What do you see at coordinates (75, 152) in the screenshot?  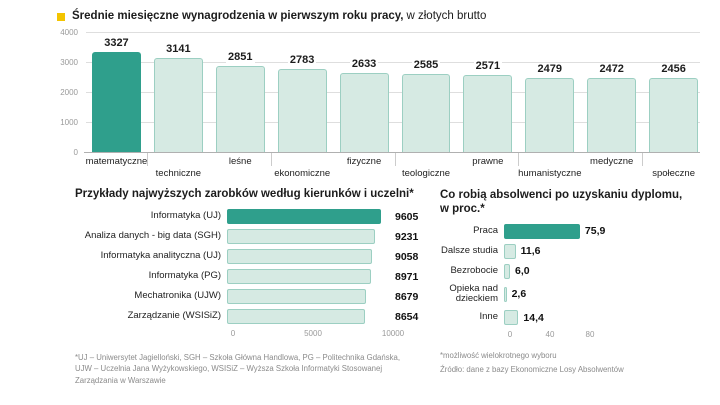 I see `y-axis-tick: 0` at bounding box center [75, 152].